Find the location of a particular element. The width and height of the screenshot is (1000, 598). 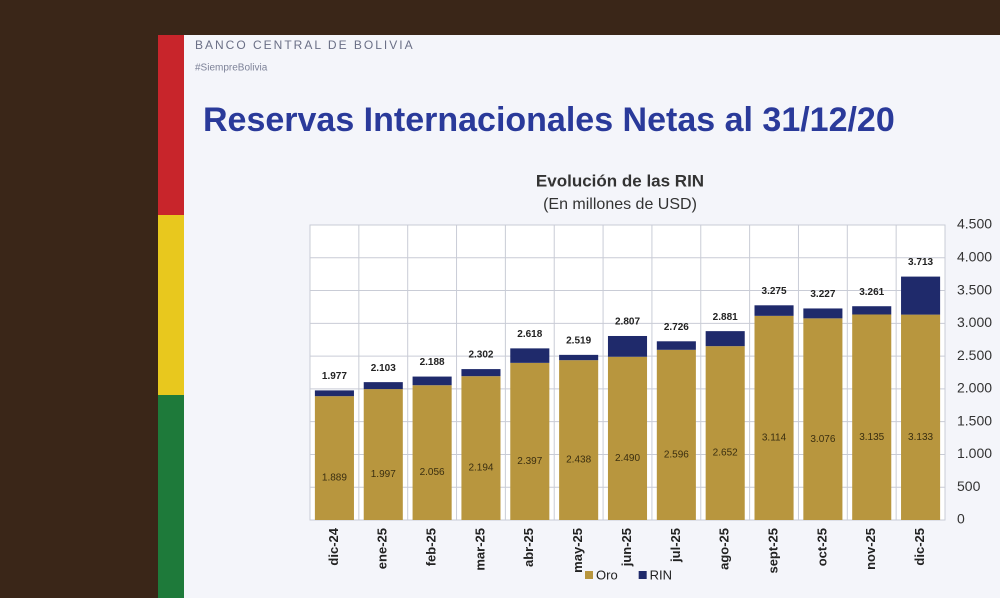

legend-label: RIN is located at coordinates (661, 574).